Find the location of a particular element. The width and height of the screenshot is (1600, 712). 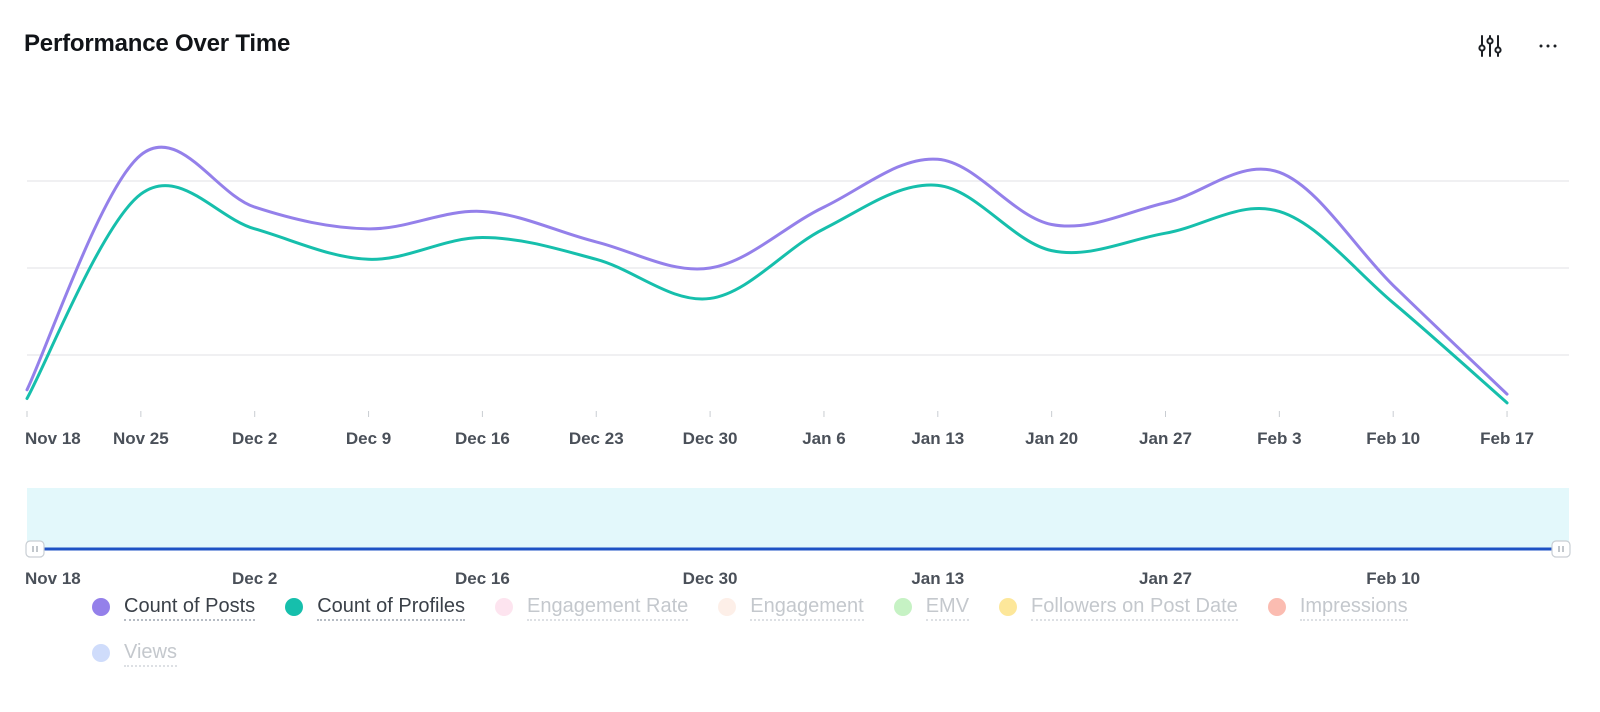

legend-label: Views is located at coordinates (150, 653).